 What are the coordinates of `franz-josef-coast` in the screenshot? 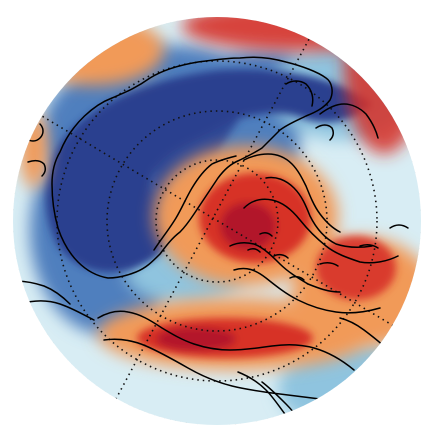 It's located at (299, 93).